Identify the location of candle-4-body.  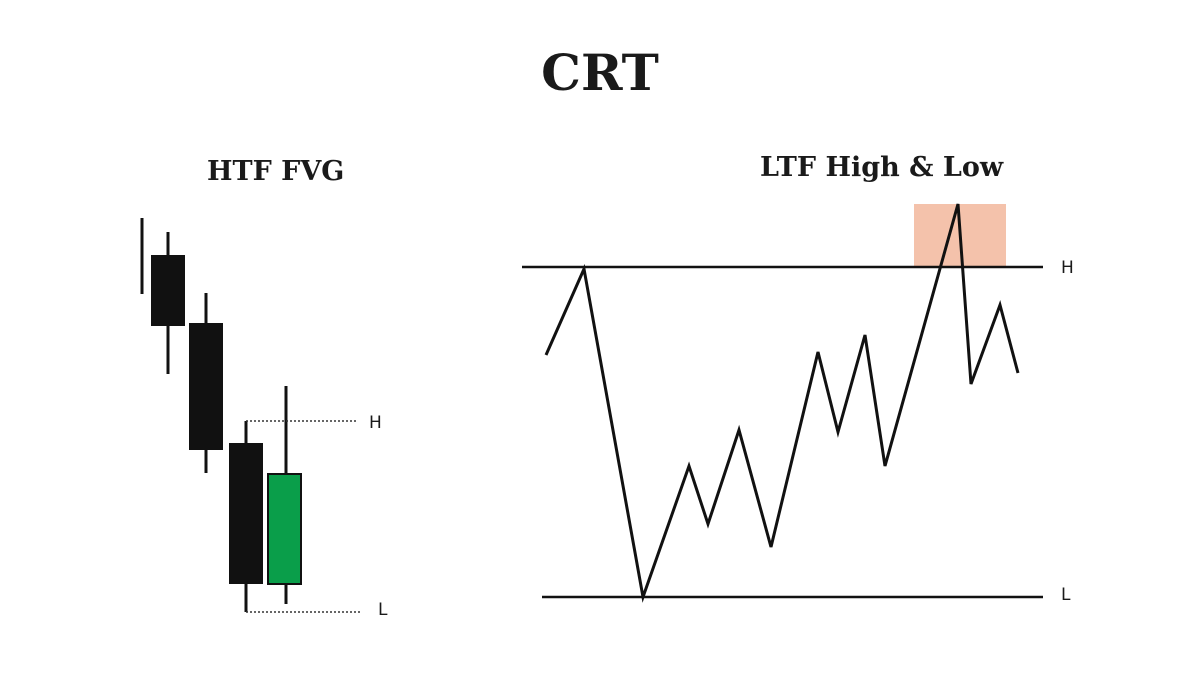
(284, 529).